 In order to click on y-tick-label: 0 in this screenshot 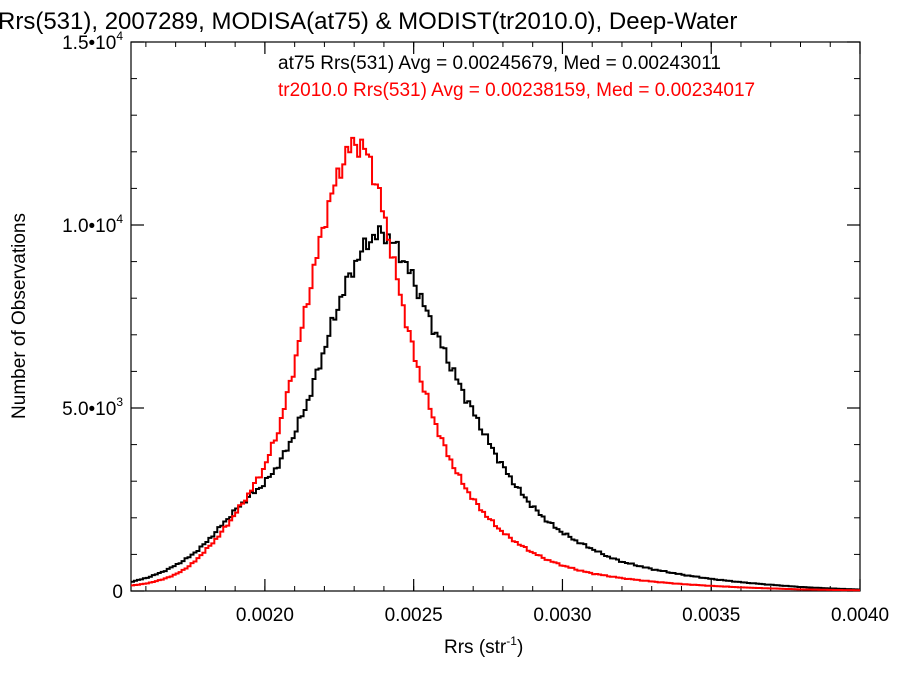, I will do `click(117, 592)`.